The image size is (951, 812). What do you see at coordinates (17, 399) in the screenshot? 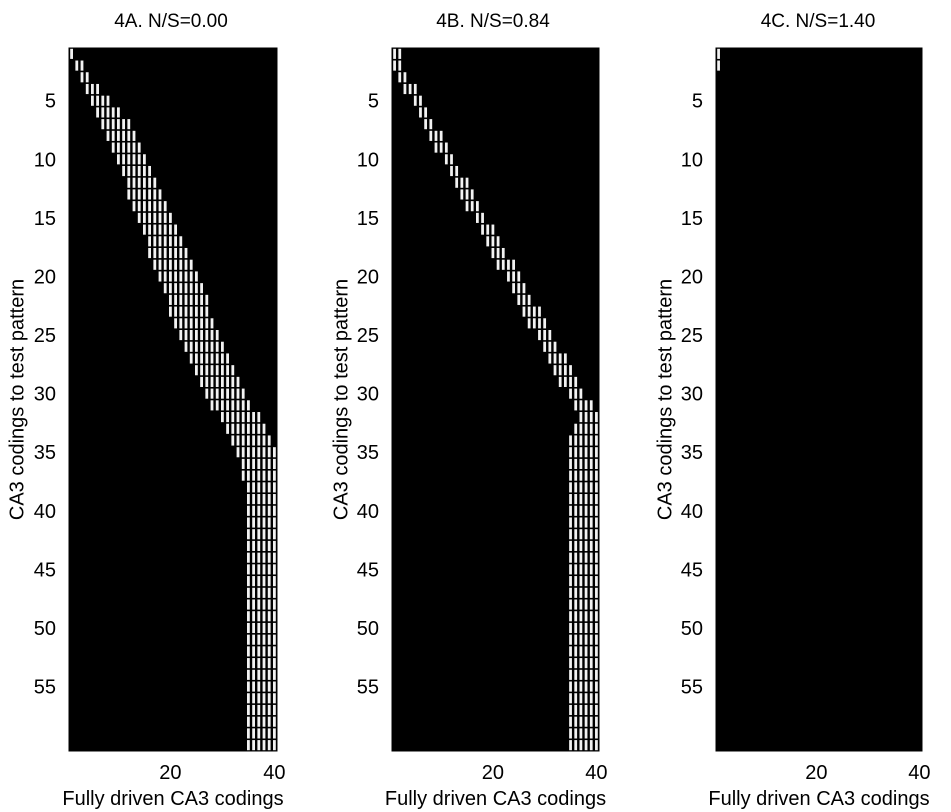
I see `y-axis-label: CA3 codings to test pattern` at bounding box center [17, 399].